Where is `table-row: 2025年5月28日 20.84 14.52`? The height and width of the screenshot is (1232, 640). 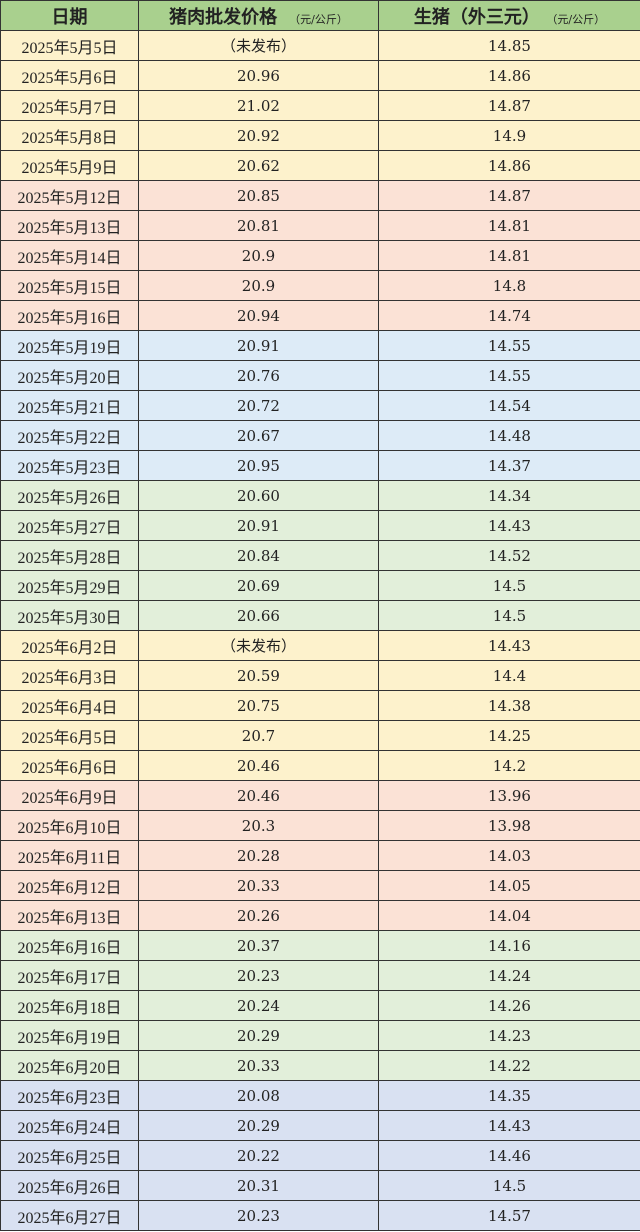
table-row: 2025年5月28日 20.84 14.52 is located at coordinates (320, 555).